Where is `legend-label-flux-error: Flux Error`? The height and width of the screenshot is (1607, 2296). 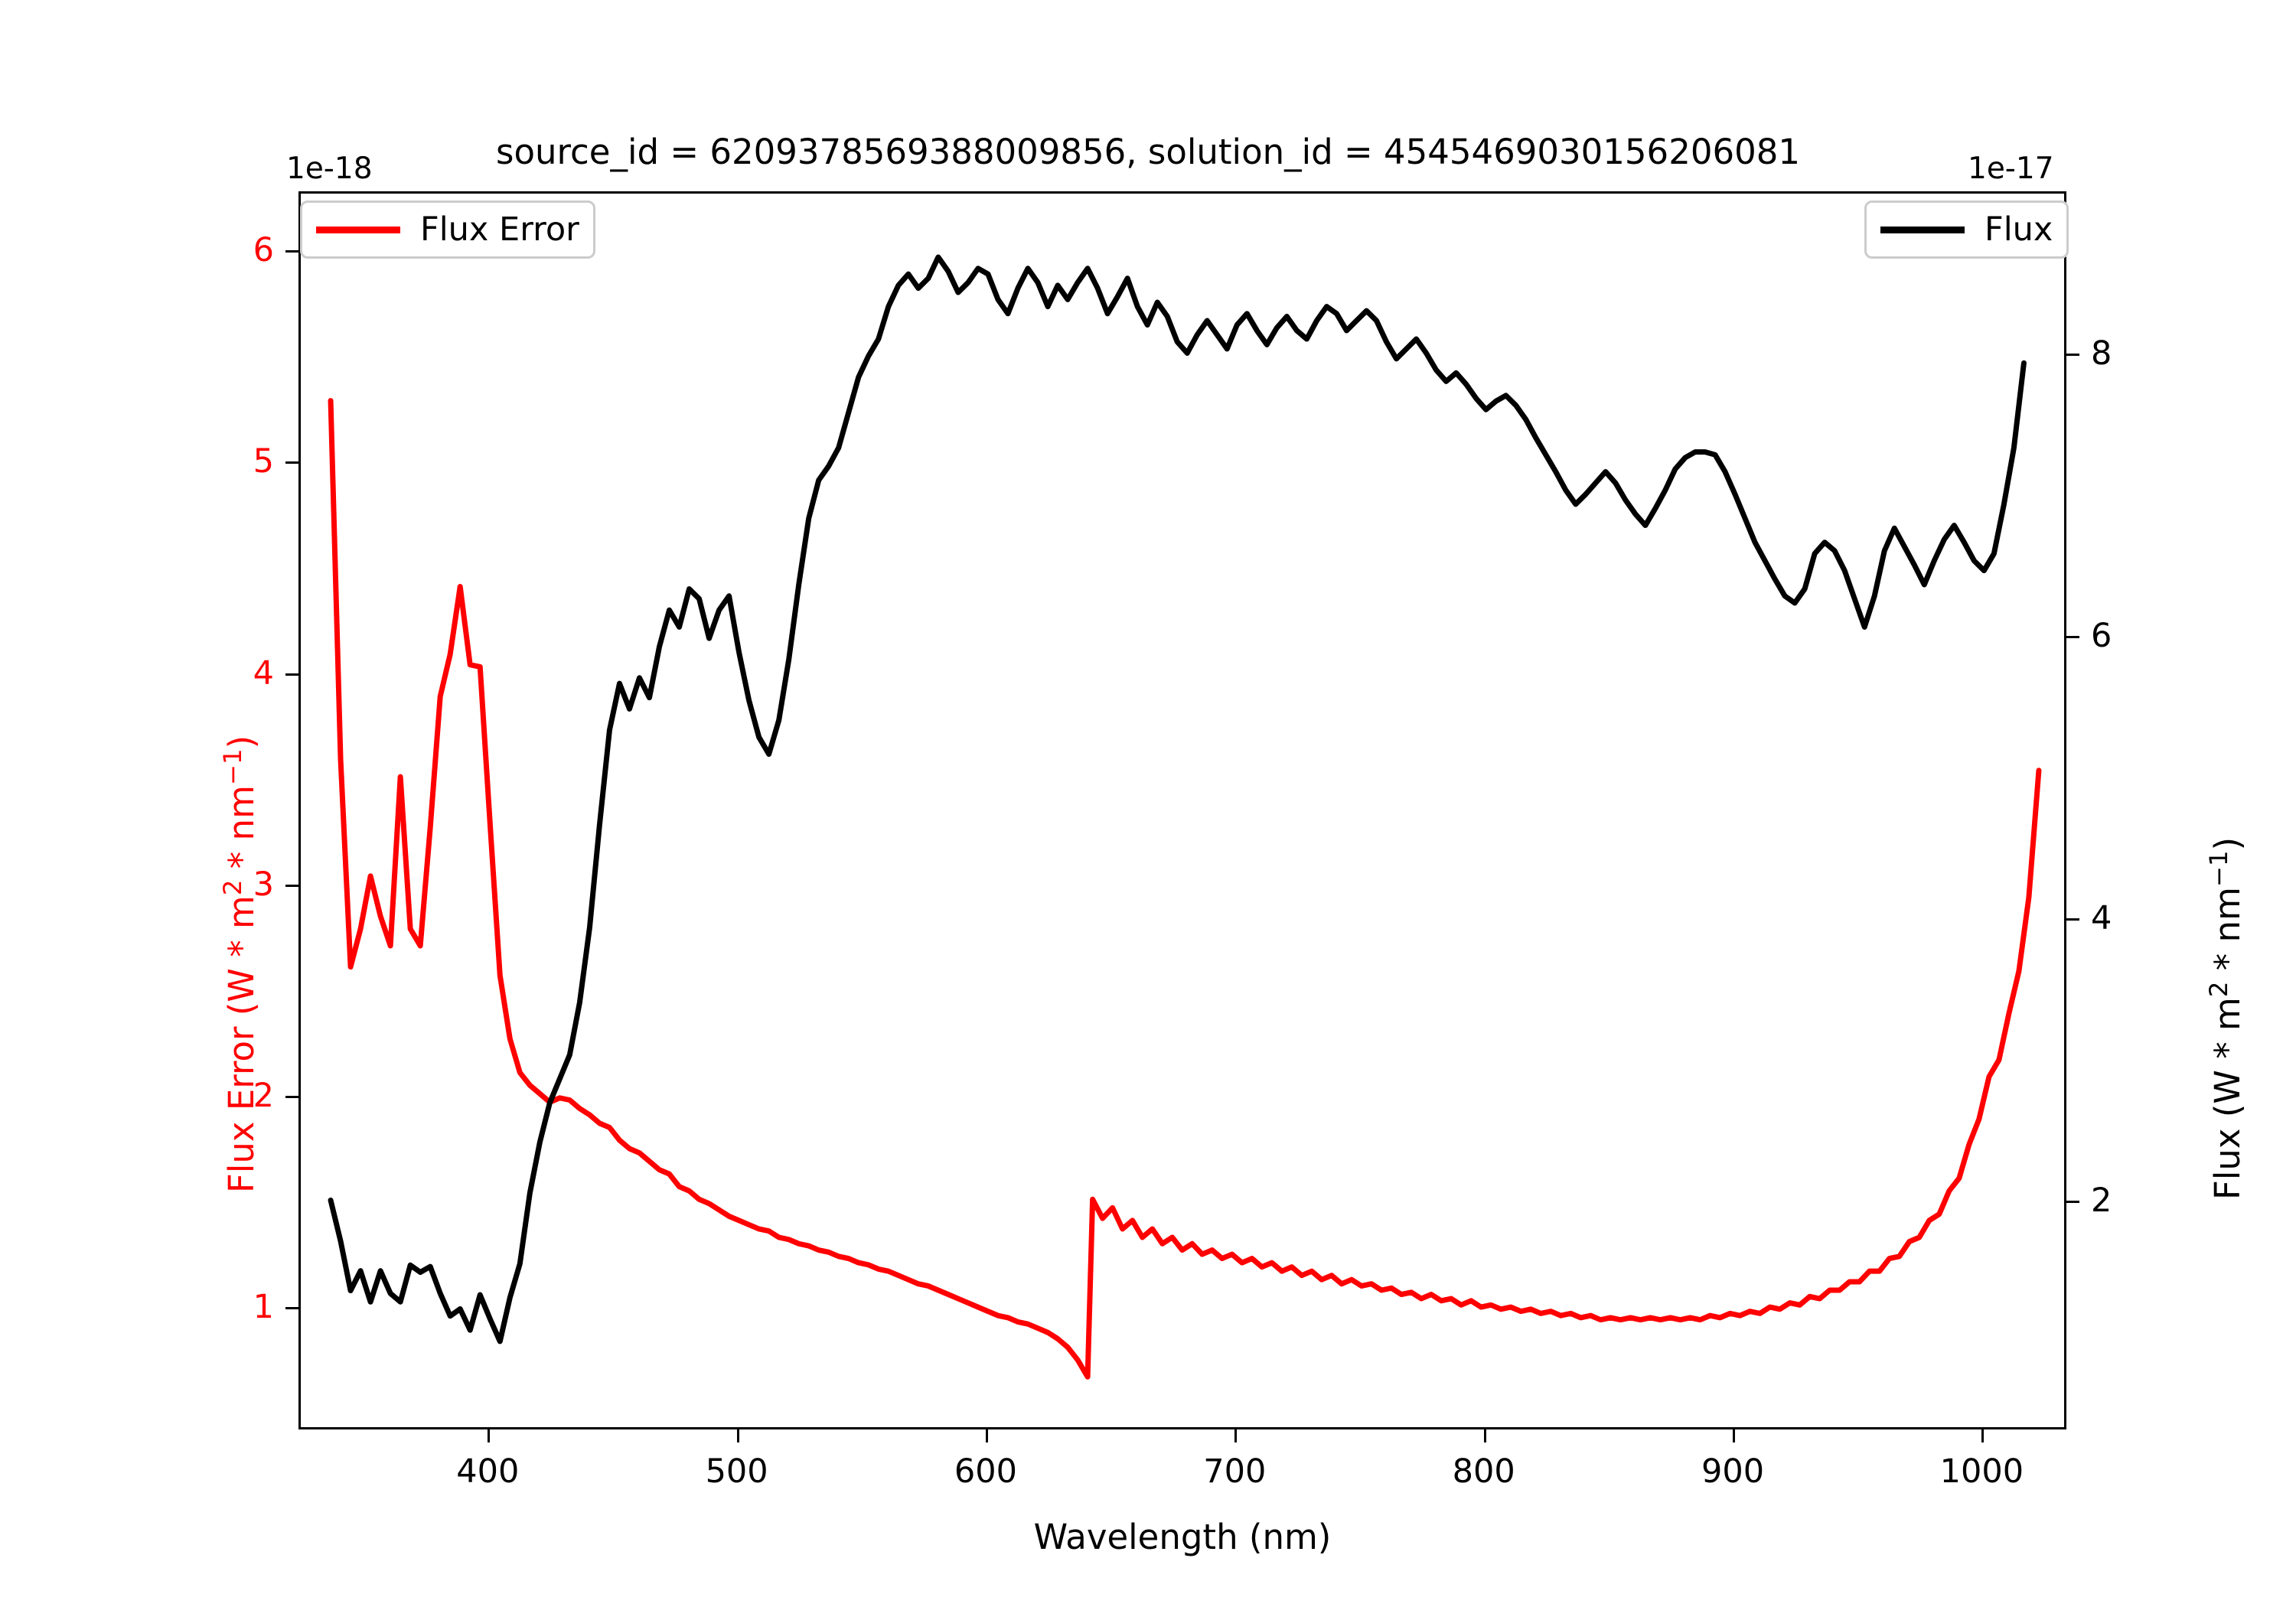 legend-label-flux-error: Flux Error is located at coordinates (499, 229).